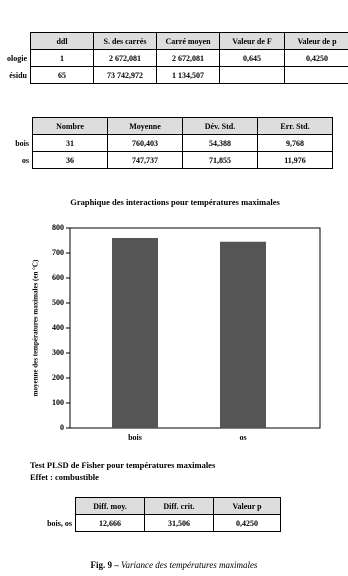 Image resolution: width=348 pixels, height=576 pixels. Describe the element at coordinates (22, 143) in the screenshot. I see `row-label: bois` at that location.